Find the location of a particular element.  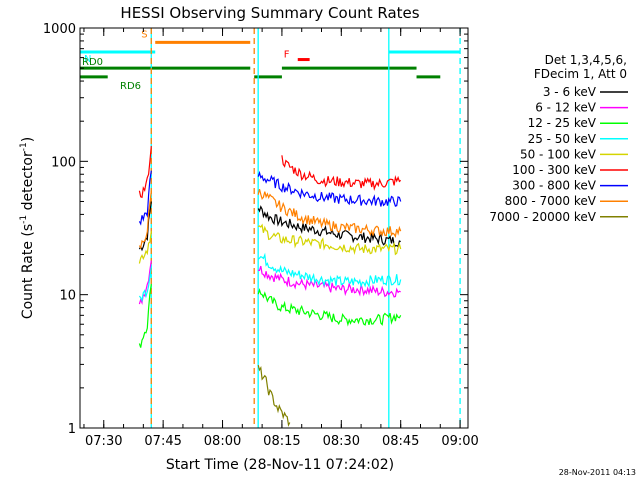

y-axis-label-close: ) is located at coordinates (28, 139).